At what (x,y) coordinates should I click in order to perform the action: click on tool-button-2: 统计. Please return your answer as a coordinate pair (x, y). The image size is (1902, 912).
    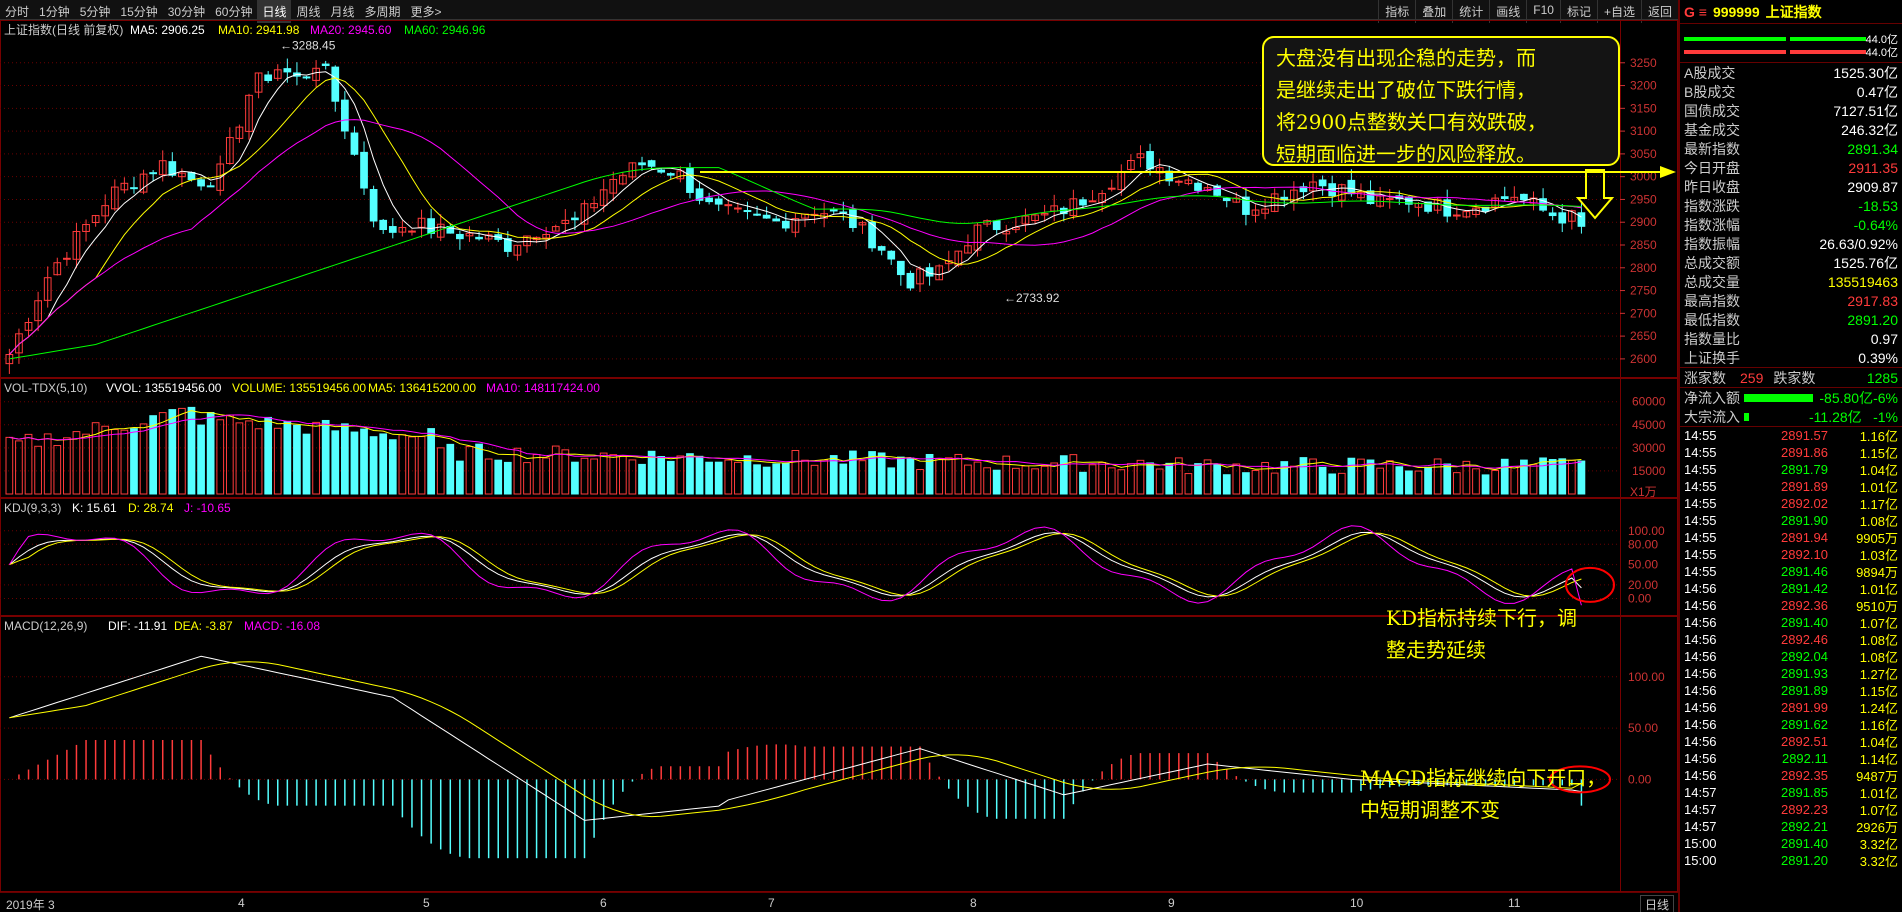
    Looking at the image, I should click on (1470, 11).